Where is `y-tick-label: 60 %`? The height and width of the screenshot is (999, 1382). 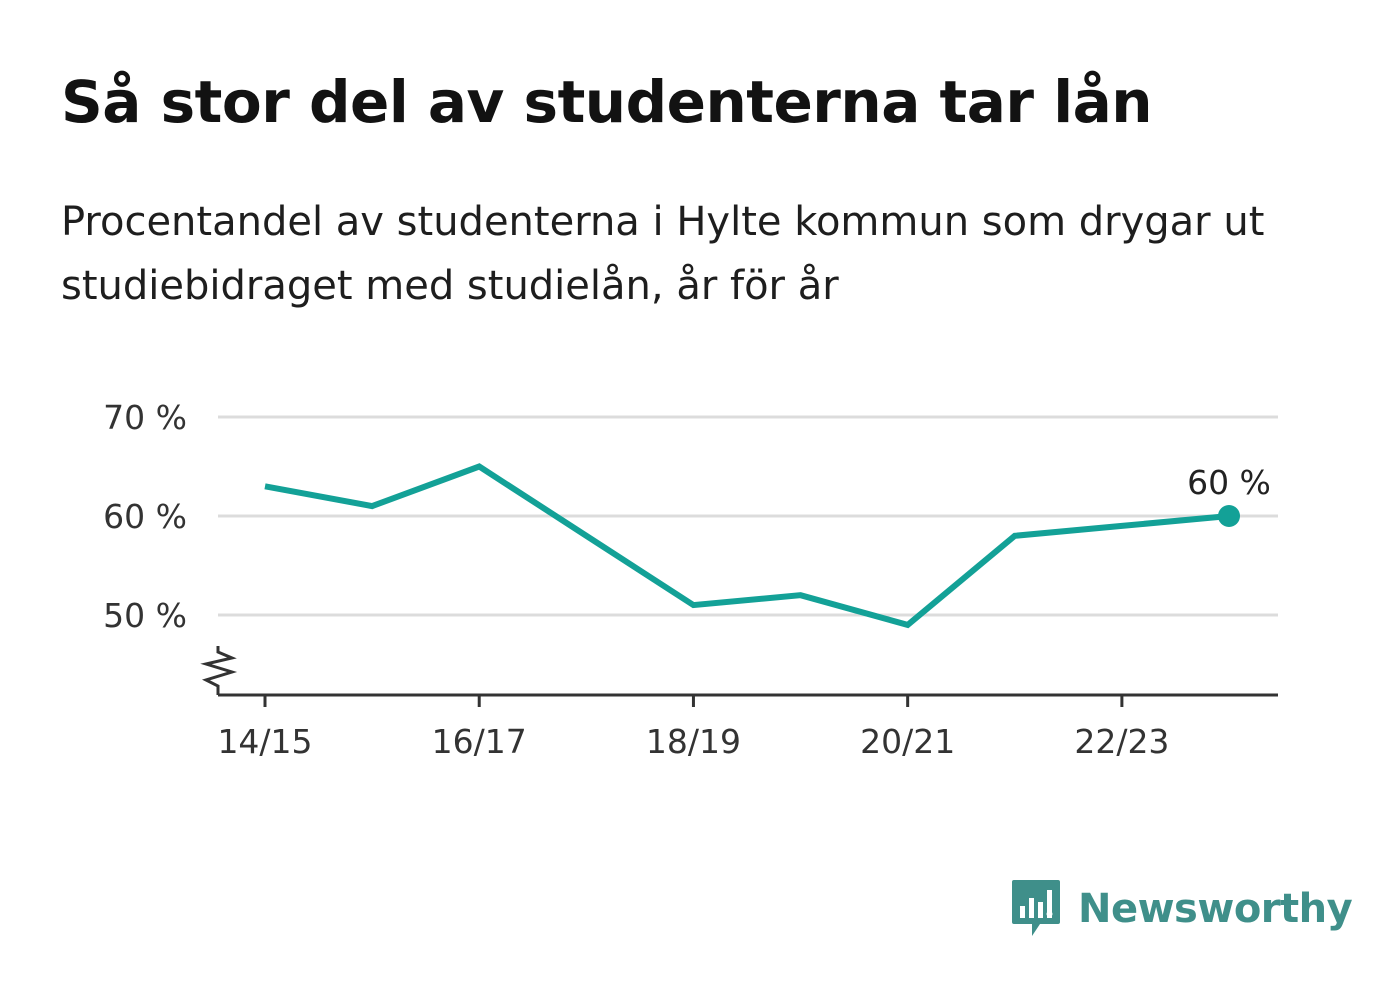 y-tick-label: 60 % is located at coordinates (145, 516).